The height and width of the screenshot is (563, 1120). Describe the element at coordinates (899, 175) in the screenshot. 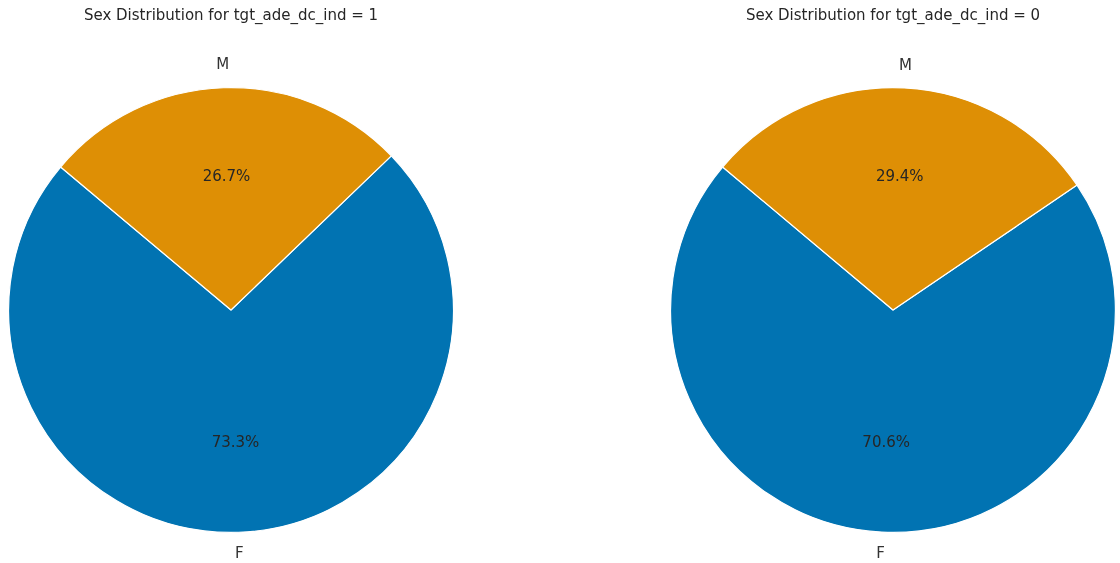

I see `data-label: 29.4%` at that location.